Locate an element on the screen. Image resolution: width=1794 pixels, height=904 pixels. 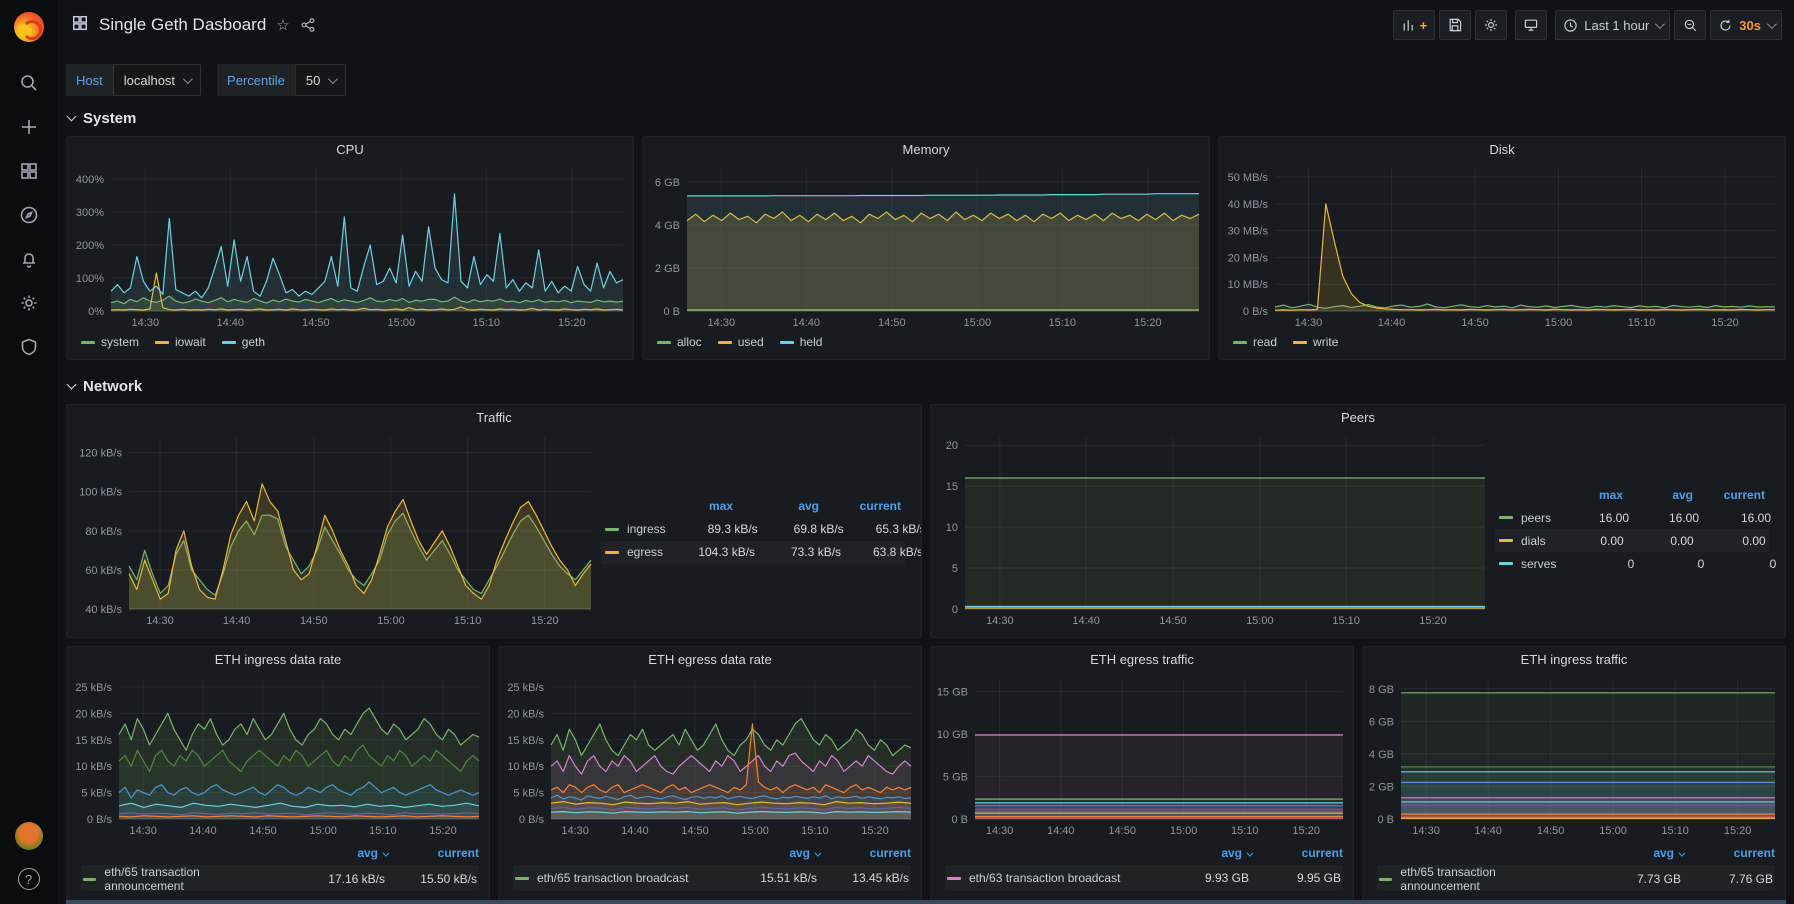
svg-text: 10 is located at coordinates (952, 528).